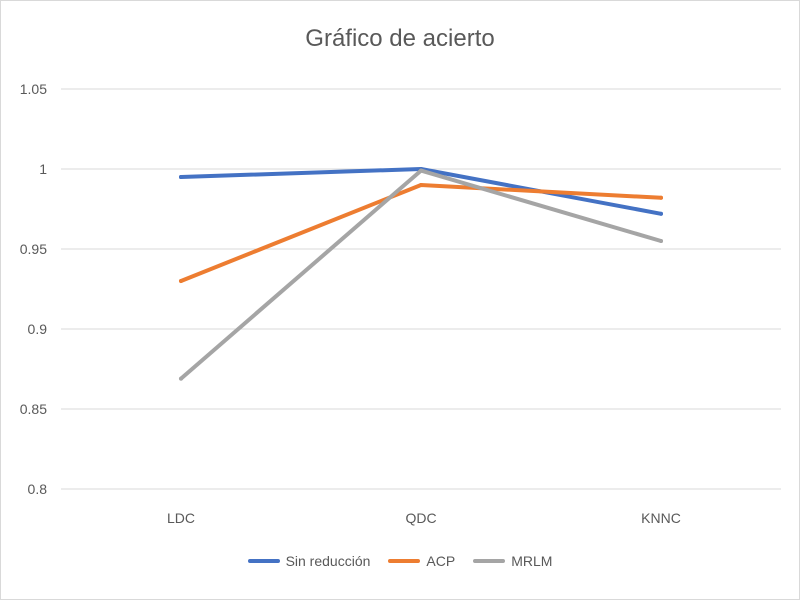  What do you see at coordinates (33, 409) in the screenshot?
I see `y-tick-label: 0.85` at bounding box center [33, 409].